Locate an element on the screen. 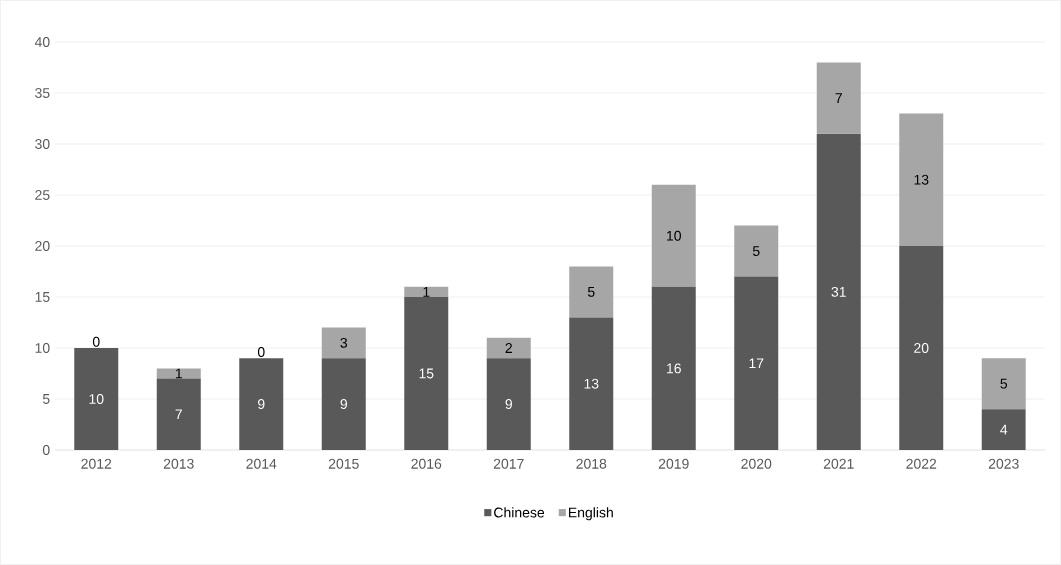 Image resolution: width=1061 pixels, height=565 pixels. data-label: 2 is located at coordinates (508, 348).